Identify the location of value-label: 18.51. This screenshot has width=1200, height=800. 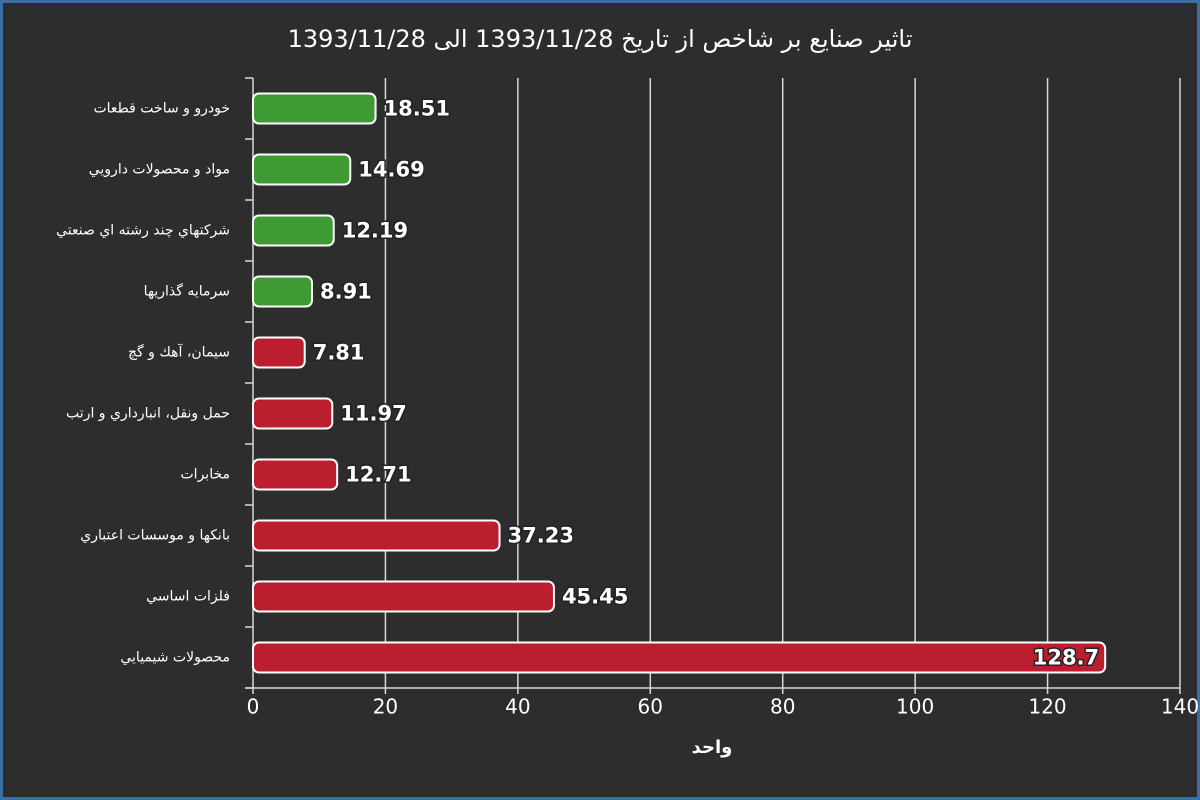
(417, 109).